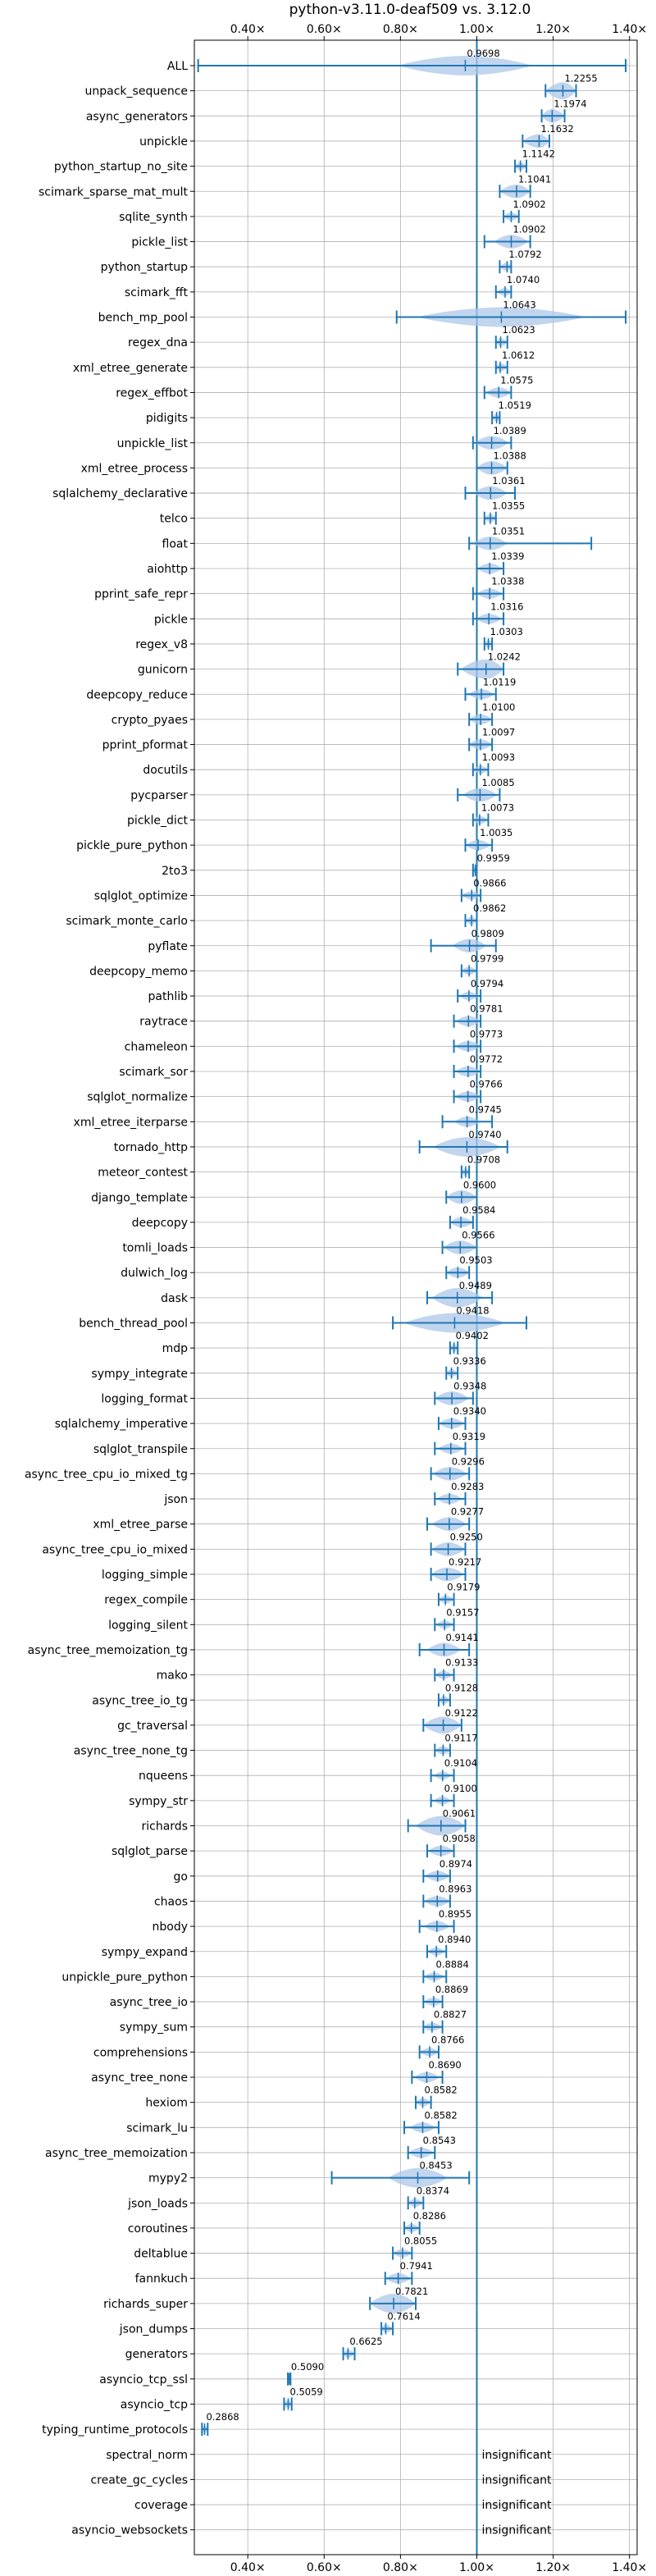 The height and width of the screenshot is (2576, 656). I want to click on value-label: 1.0361, so click(508, 481).